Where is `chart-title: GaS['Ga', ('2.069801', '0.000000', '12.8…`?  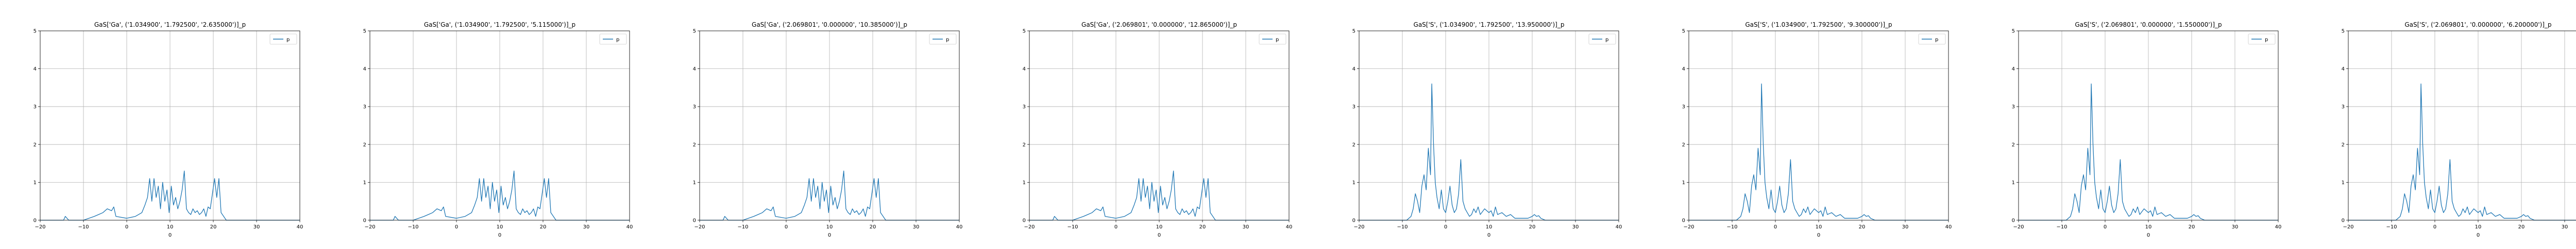
chart-title: GaS['Ga', ('2.069801', '0.000000', '12.8… is located at coordinates (1159, 24).